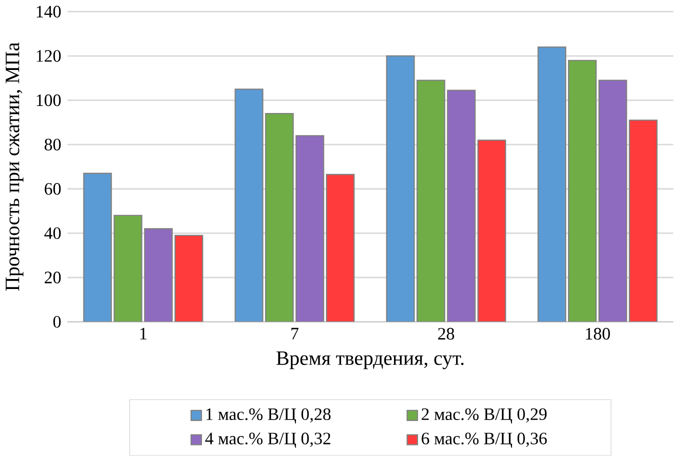 The width and height of the screenshot is (674, 456). Describe the element at coordinates (370, 361) in the screenshot. I see `x-axis-title: Время твердения, сут.` at that location.